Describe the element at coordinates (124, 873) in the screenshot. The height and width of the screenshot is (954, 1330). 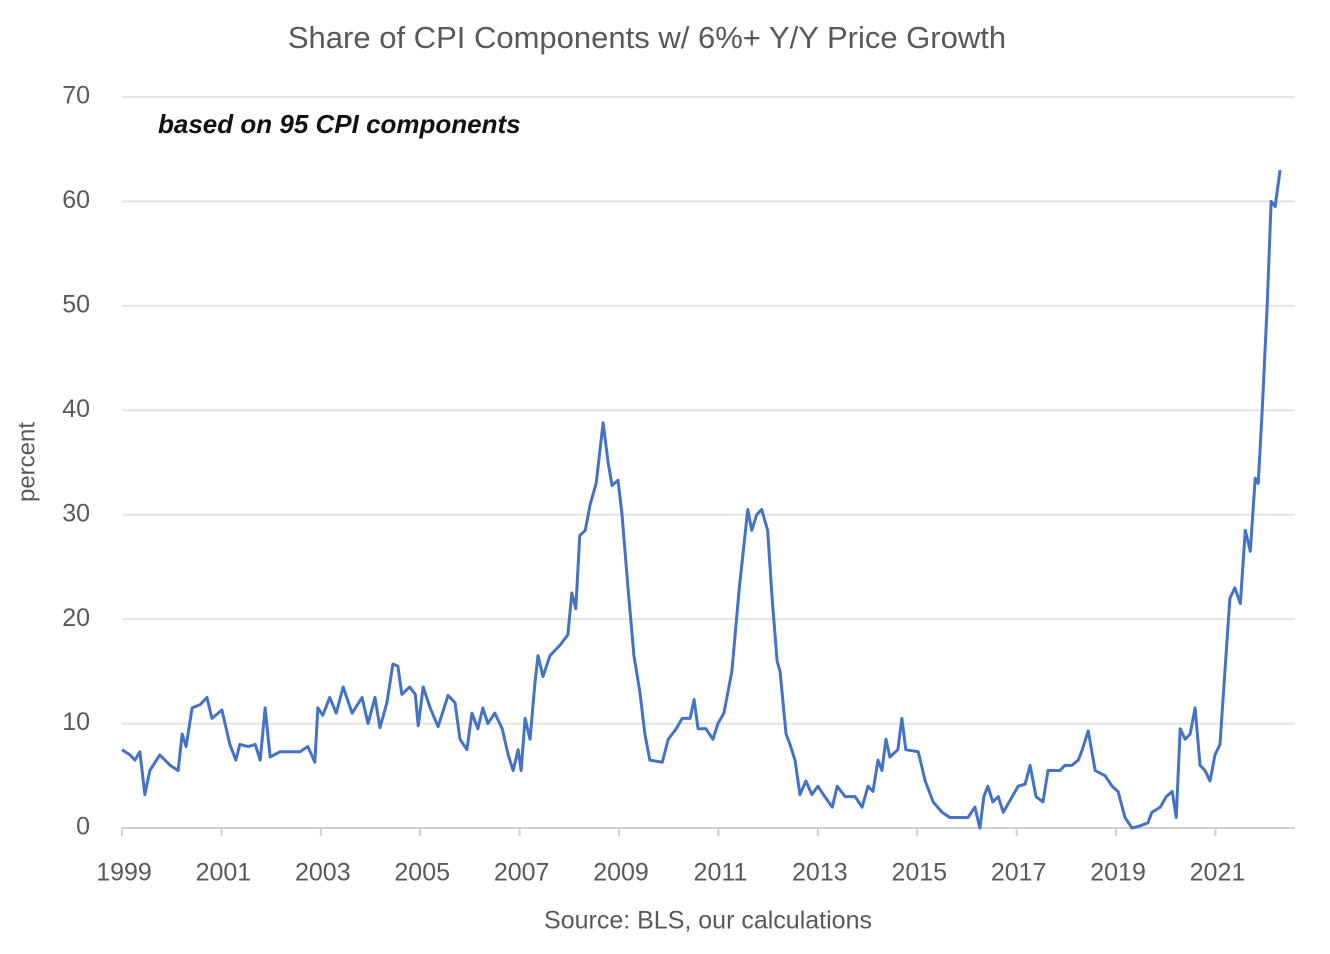
I see `x-tick-label: 1999` at that location.